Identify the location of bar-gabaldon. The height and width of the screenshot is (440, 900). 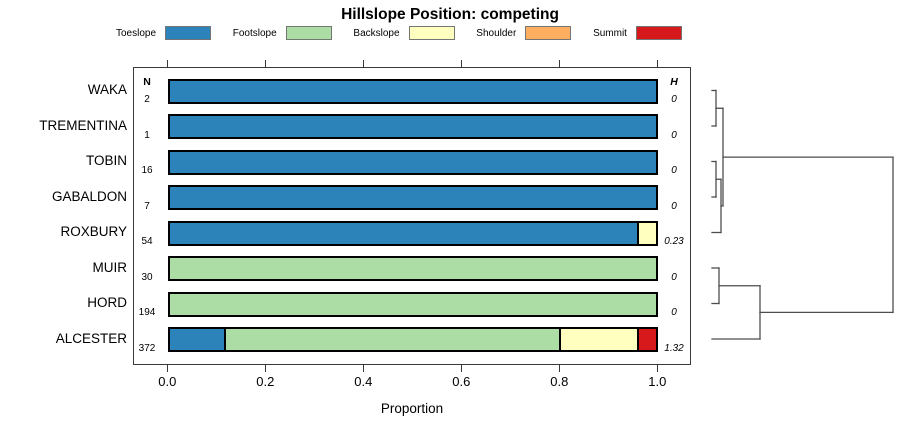
(413, 197).